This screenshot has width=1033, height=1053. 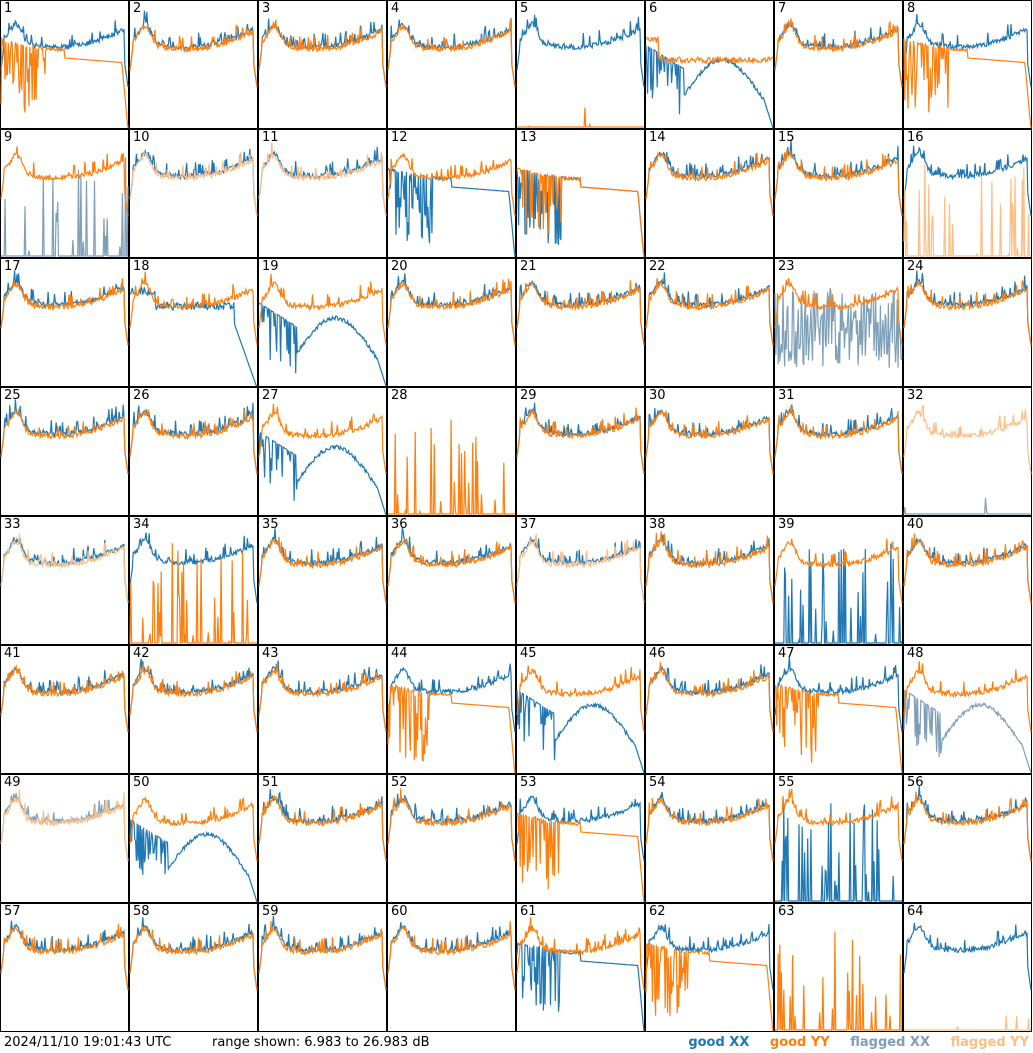 What do you see at coordinates (838, 64) in the screenshot?
I see `panel-7: 7` at bounding box center [838, 64].